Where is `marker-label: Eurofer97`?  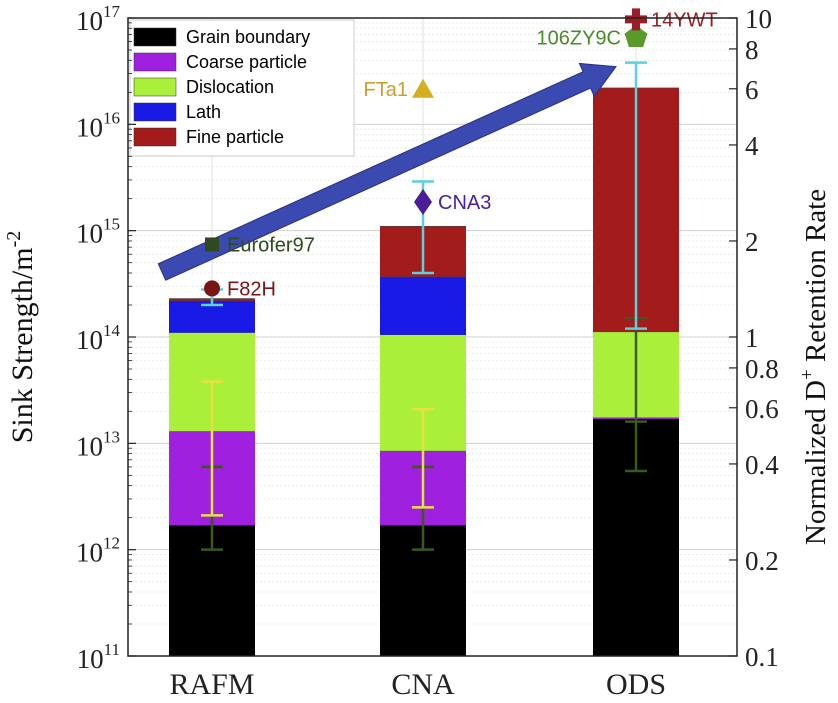
marker-label: Eurofer97 is located at coordinates (271, 245).